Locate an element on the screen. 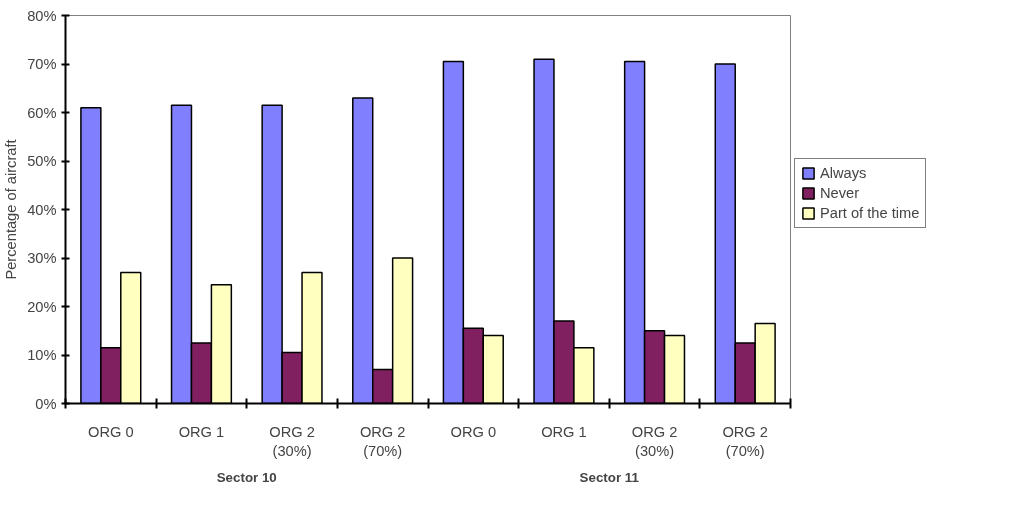 The width and height of the screenshot is (1031, 515). y-tick-label: 30% is located at coordinates (42, 258).